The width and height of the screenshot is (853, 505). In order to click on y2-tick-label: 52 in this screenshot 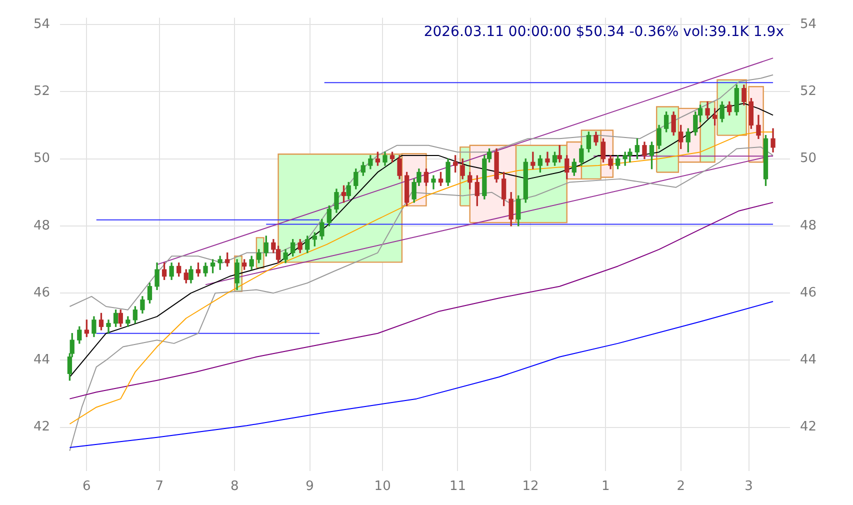, I will do `click(808, 92)`.